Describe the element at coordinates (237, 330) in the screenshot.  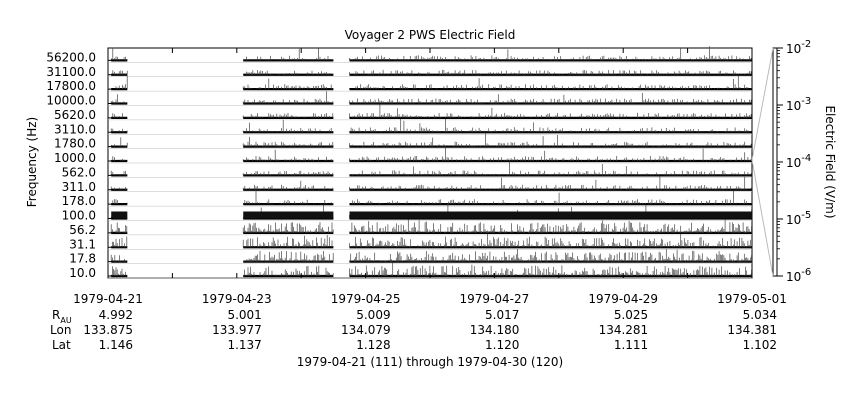
I see `ephemeris-lon-value: 133.977` at that location.